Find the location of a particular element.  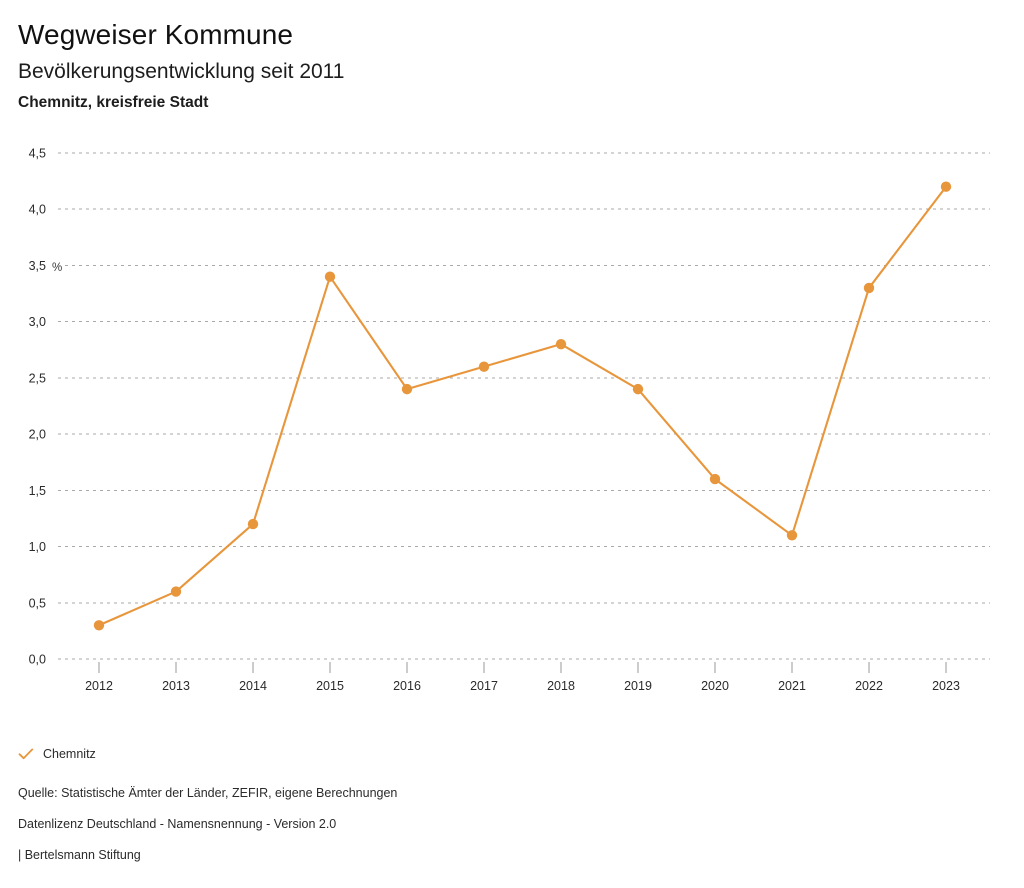

x-axis-tick-label: 2013 is located at coordinates (176, 686).